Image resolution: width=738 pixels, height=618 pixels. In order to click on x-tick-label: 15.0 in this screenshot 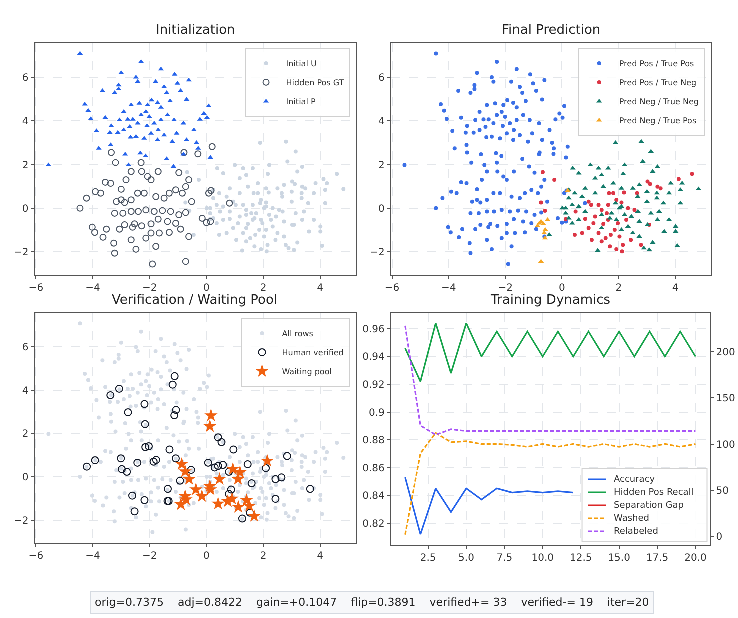, I will do `click(619, 558)`.